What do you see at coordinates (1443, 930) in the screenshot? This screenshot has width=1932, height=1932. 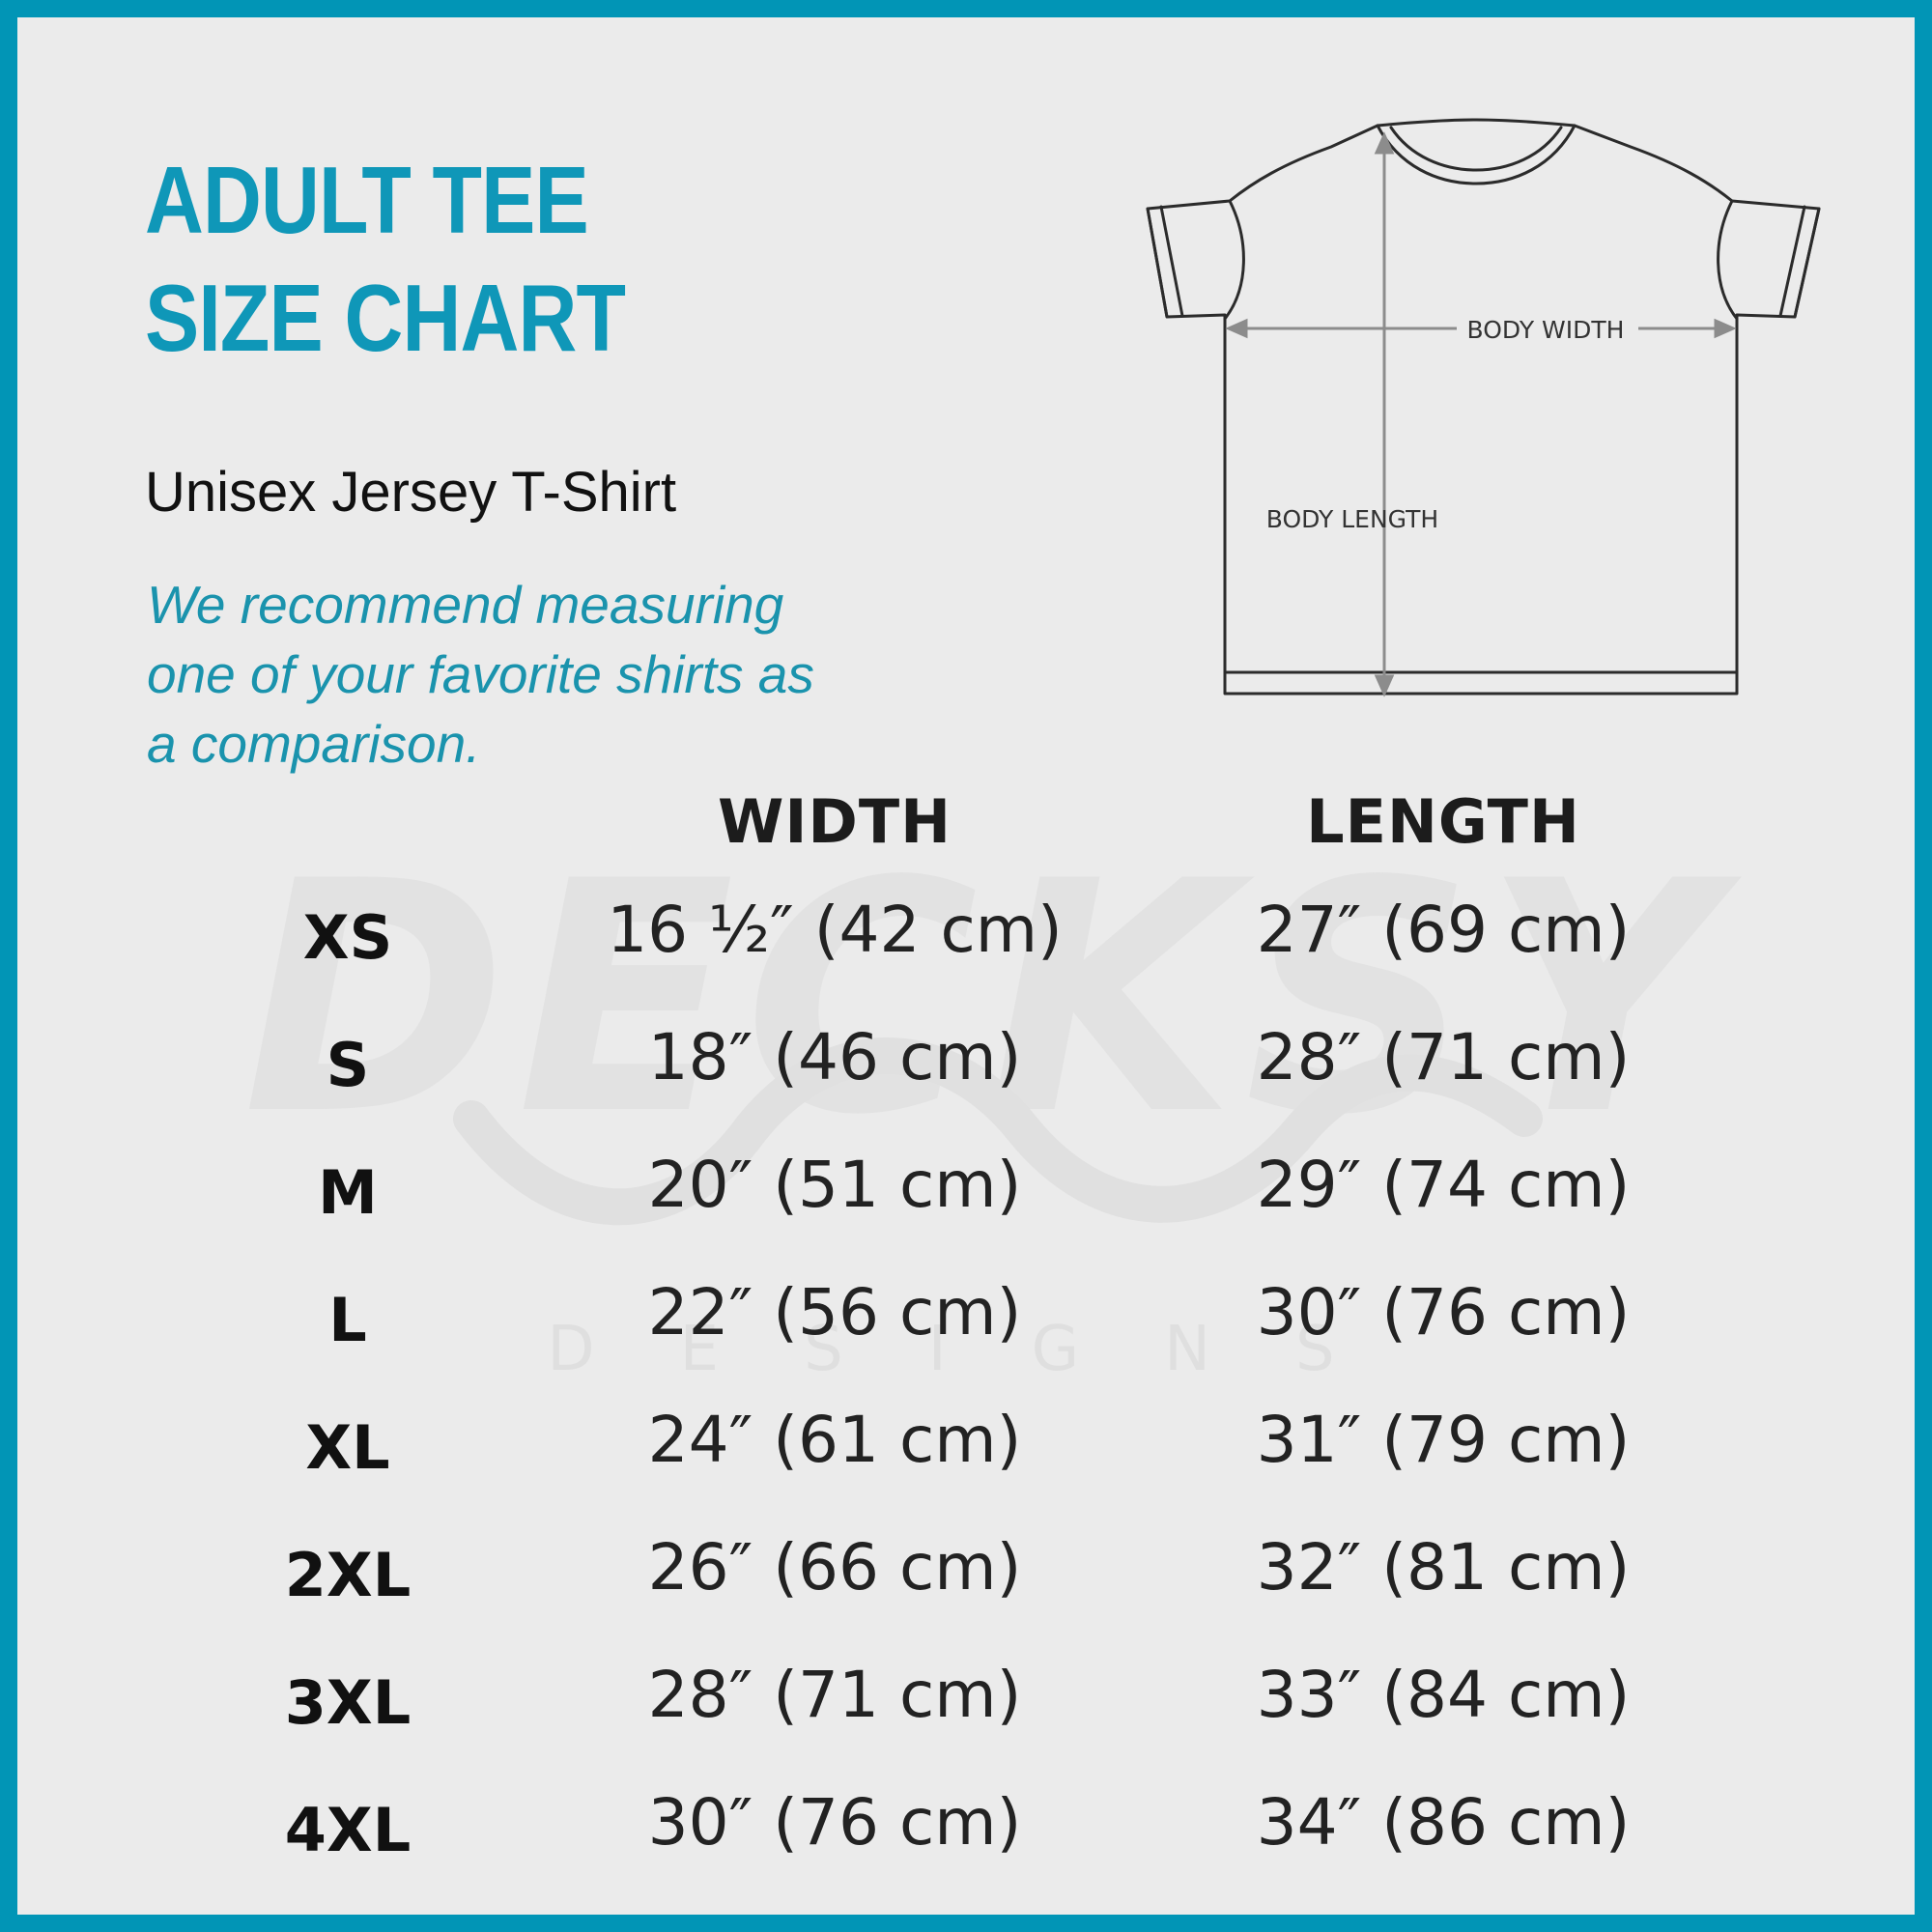 I see `length-value: 27″ (69 cm)` at bounding box center [1443, 930].